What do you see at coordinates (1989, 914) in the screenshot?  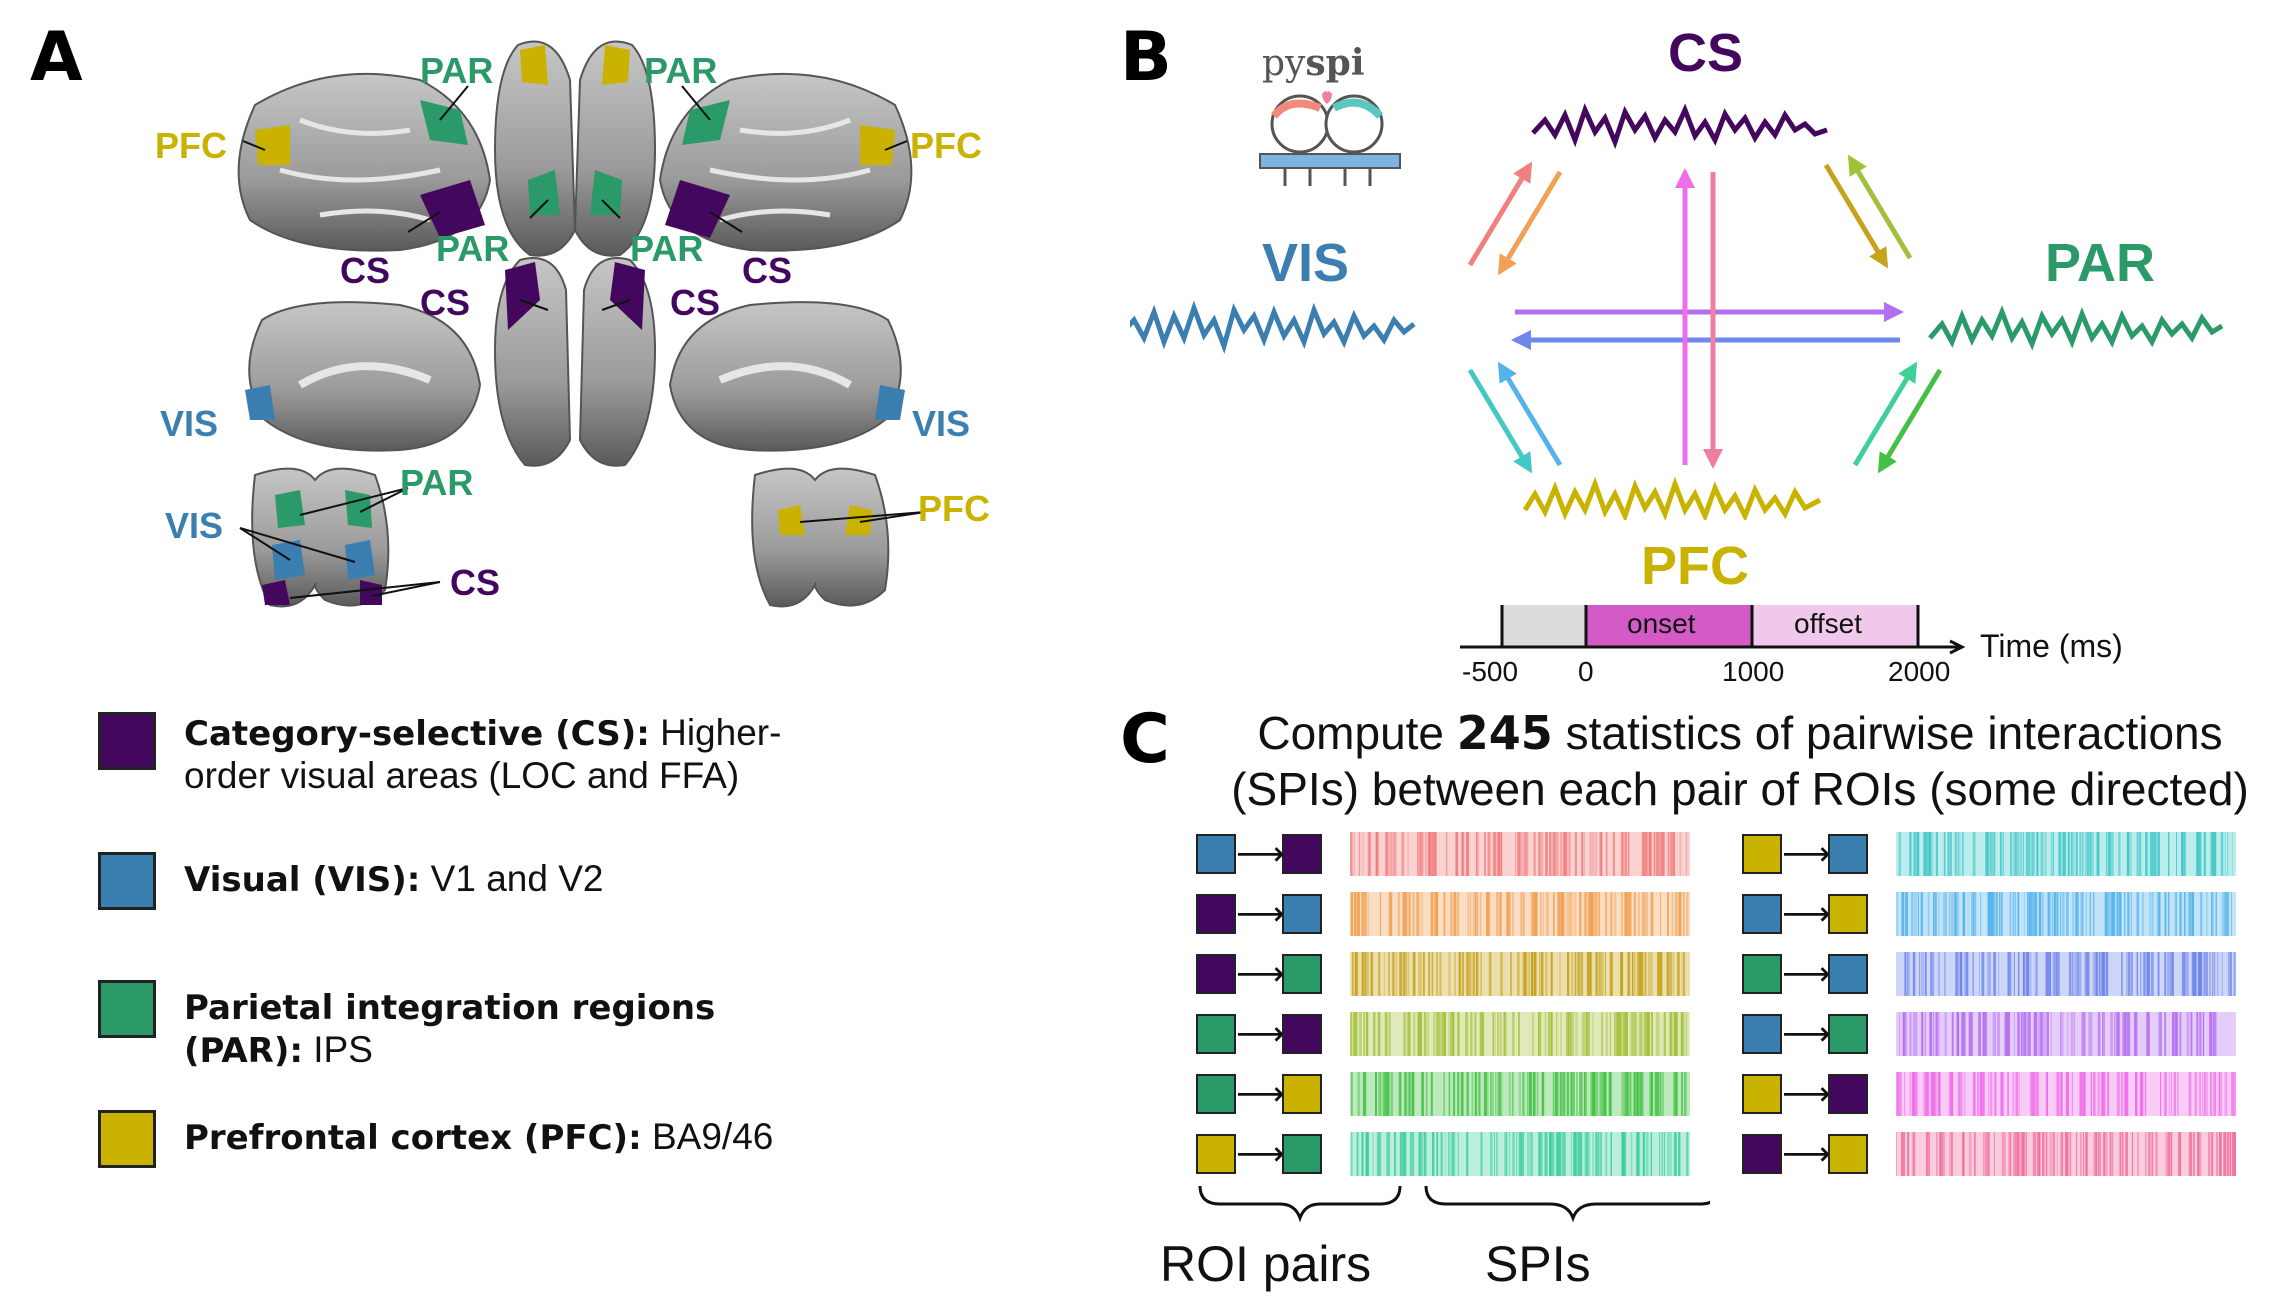 I see `right-pair-row-vis-to-pfc: ⟶` at bounding box center [1989, 914].